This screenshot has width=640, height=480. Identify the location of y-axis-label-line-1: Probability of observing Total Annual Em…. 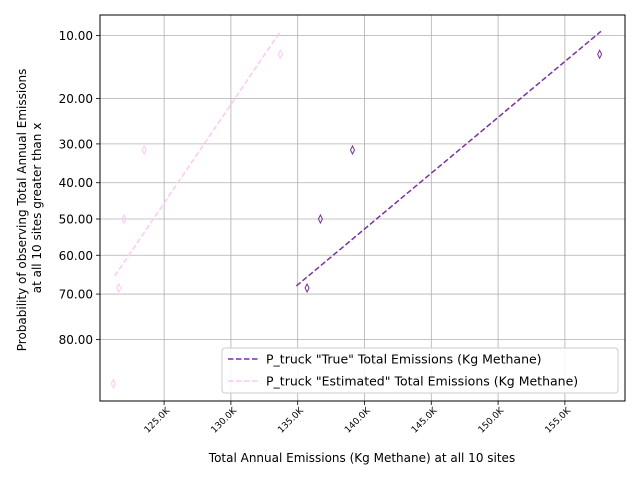
(22, 210).